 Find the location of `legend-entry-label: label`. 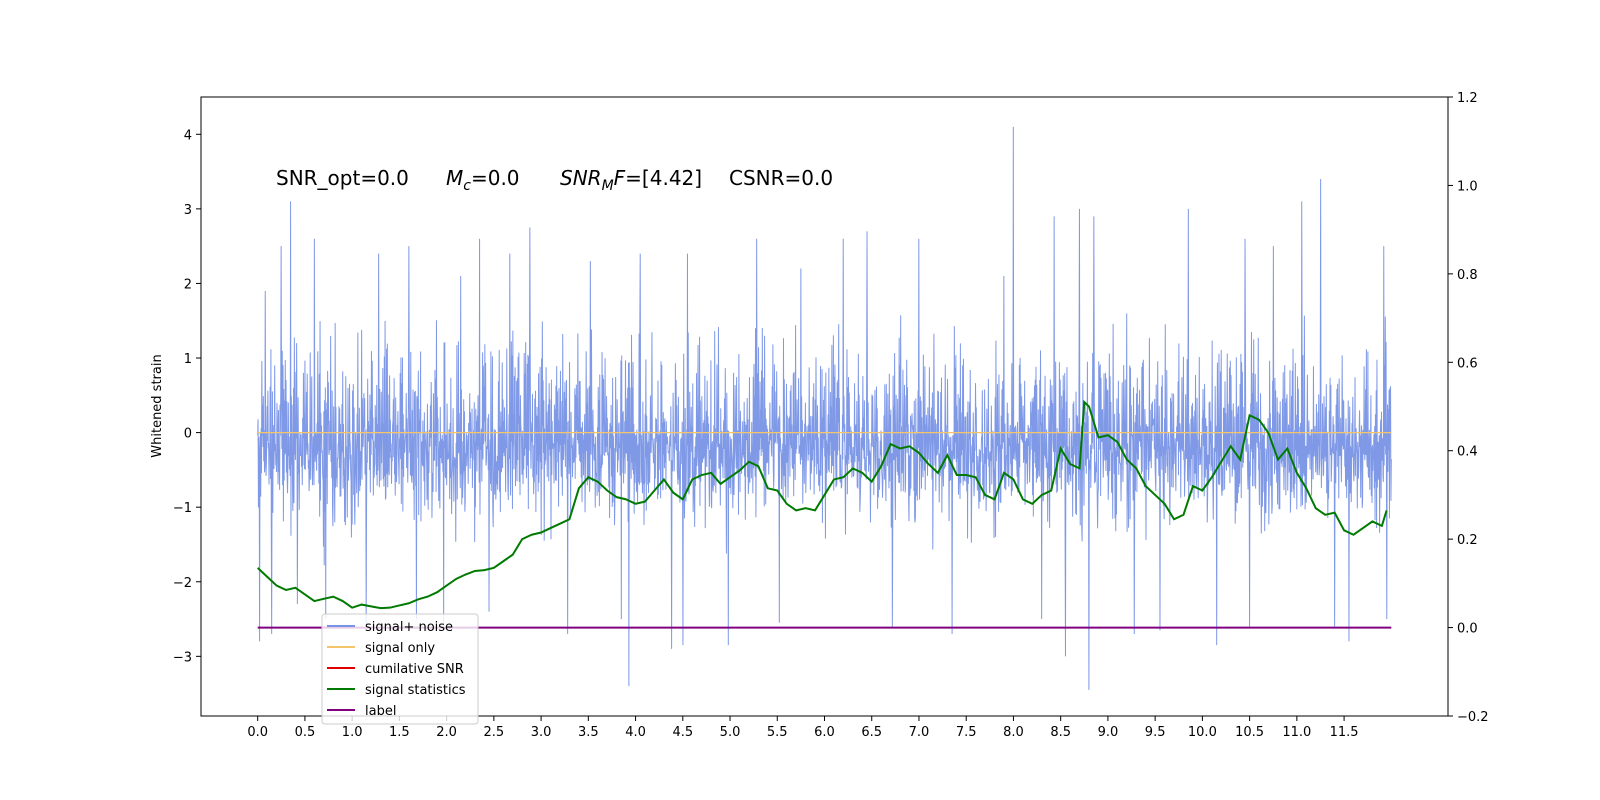

legend-entry-label: label is located at coordinates (361, 711).